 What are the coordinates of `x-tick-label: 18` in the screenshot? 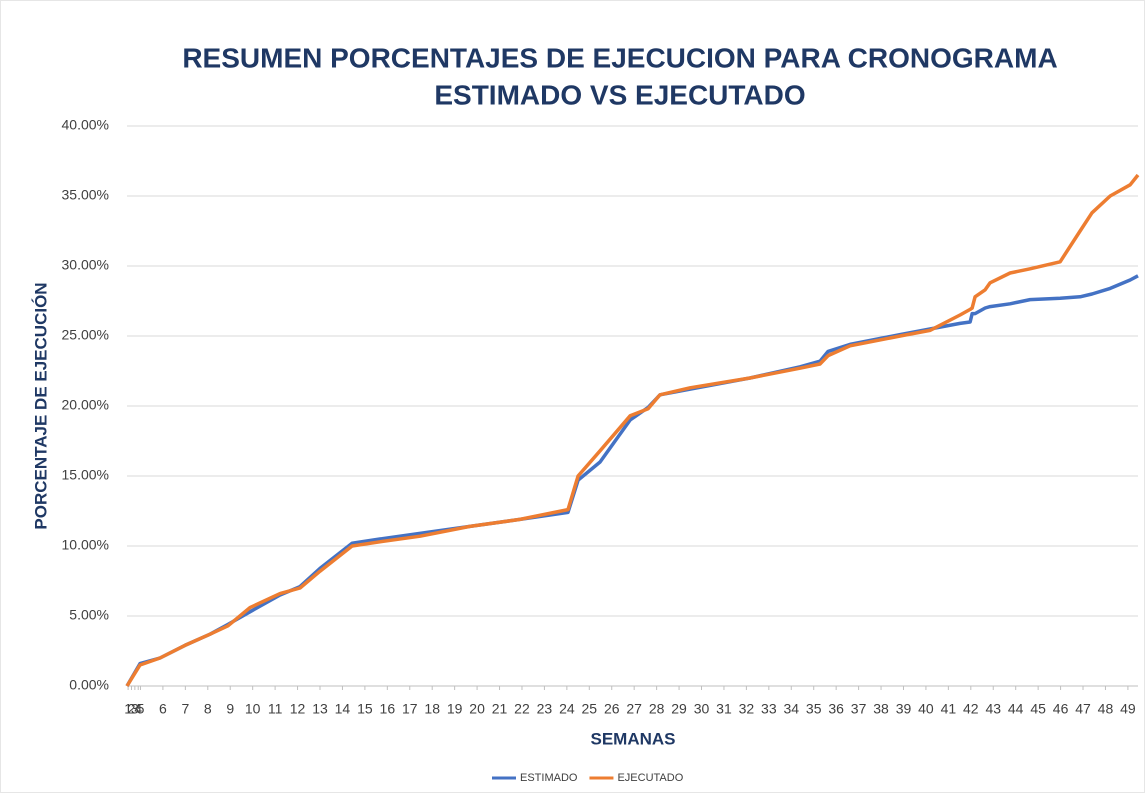 It's located at (432, 709).